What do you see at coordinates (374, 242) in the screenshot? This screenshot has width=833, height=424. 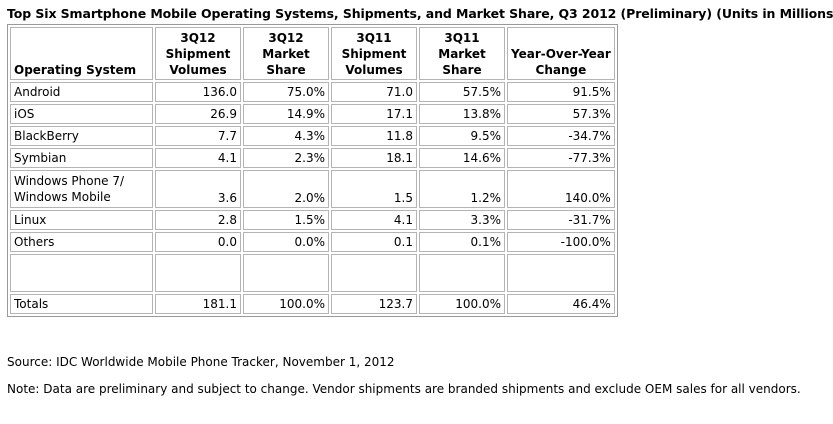 I see `volume-3q11: 0.1` at bounding box center [374, 242].